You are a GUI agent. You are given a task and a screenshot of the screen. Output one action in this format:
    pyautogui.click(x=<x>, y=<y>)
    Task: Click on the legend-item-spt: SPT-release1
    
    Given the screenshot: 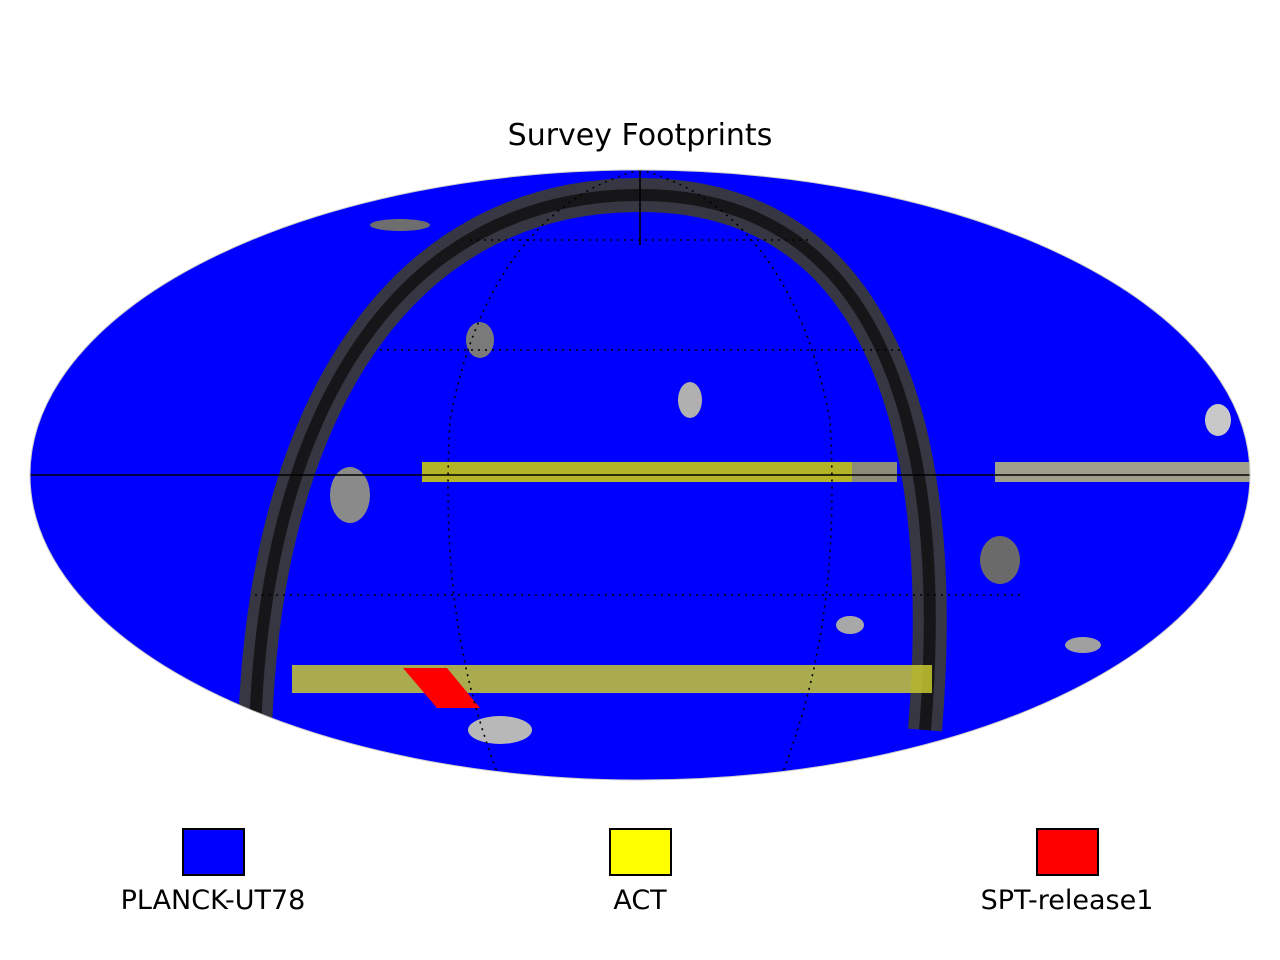 What is the action you would take?
    pyautogui.click(x=1067, y=873)
    